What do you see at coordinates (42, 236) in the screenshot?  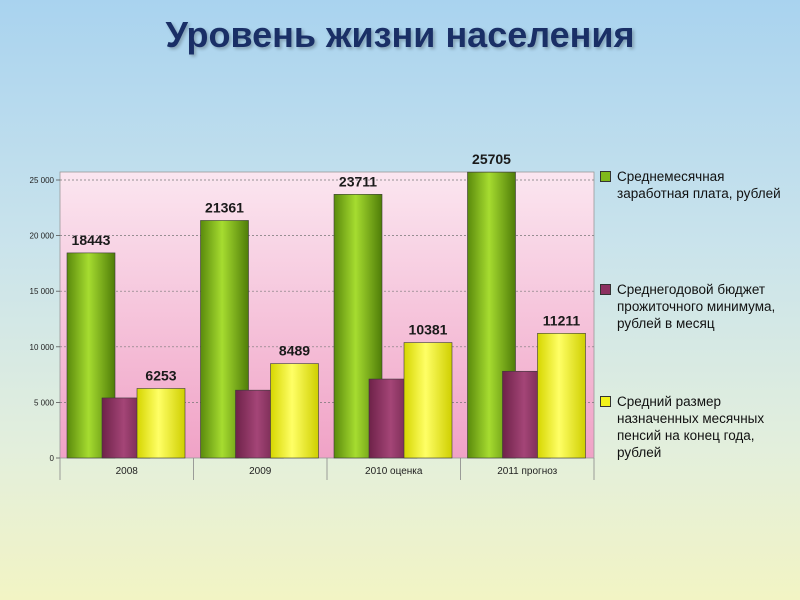 I see `y-tick-label: 20 000` at bounding box center [42, 236].